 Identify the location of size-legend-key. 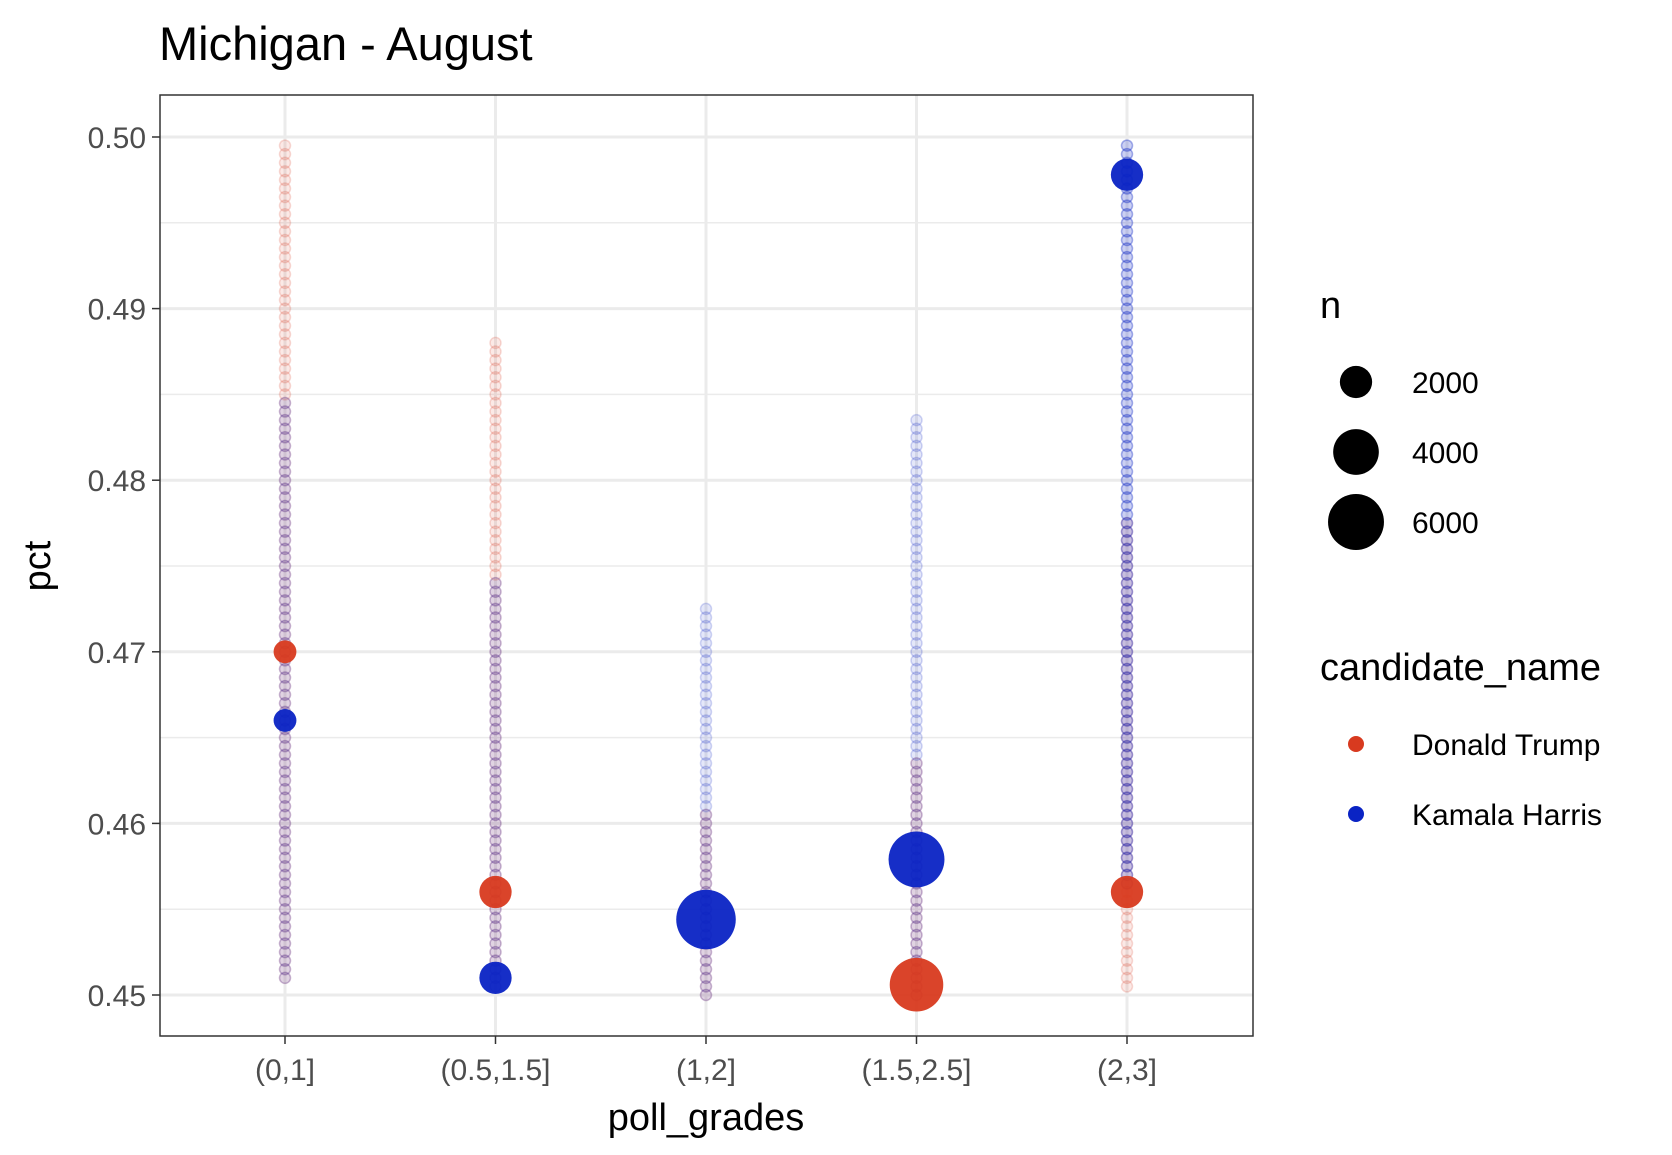
(1356, 452).